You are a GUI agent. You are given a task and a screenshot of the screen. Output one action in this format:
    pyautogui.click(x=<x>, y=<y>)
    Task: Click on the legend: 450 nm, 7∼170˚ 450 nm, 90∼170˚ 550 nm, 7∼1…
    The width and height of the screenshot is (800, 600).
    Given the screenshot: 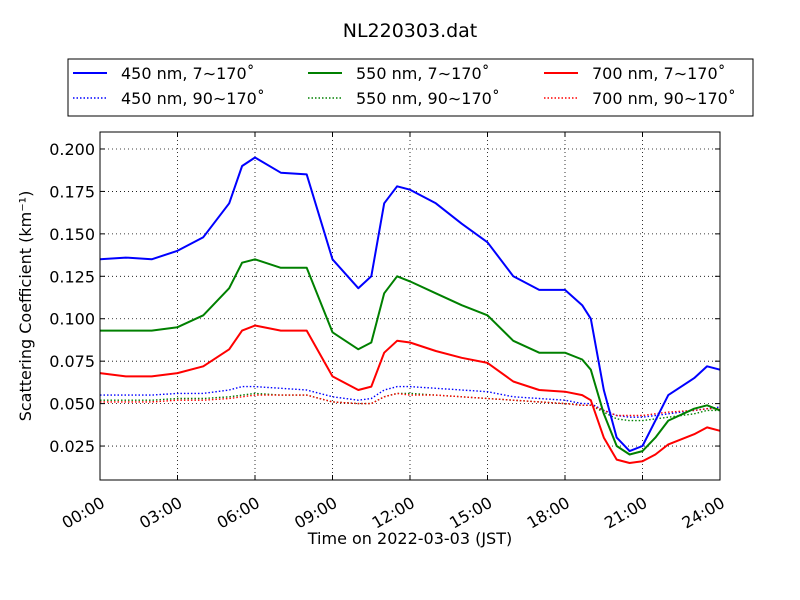 What is the action you would take?
    pyautogui.click(x=404, y=86)
    